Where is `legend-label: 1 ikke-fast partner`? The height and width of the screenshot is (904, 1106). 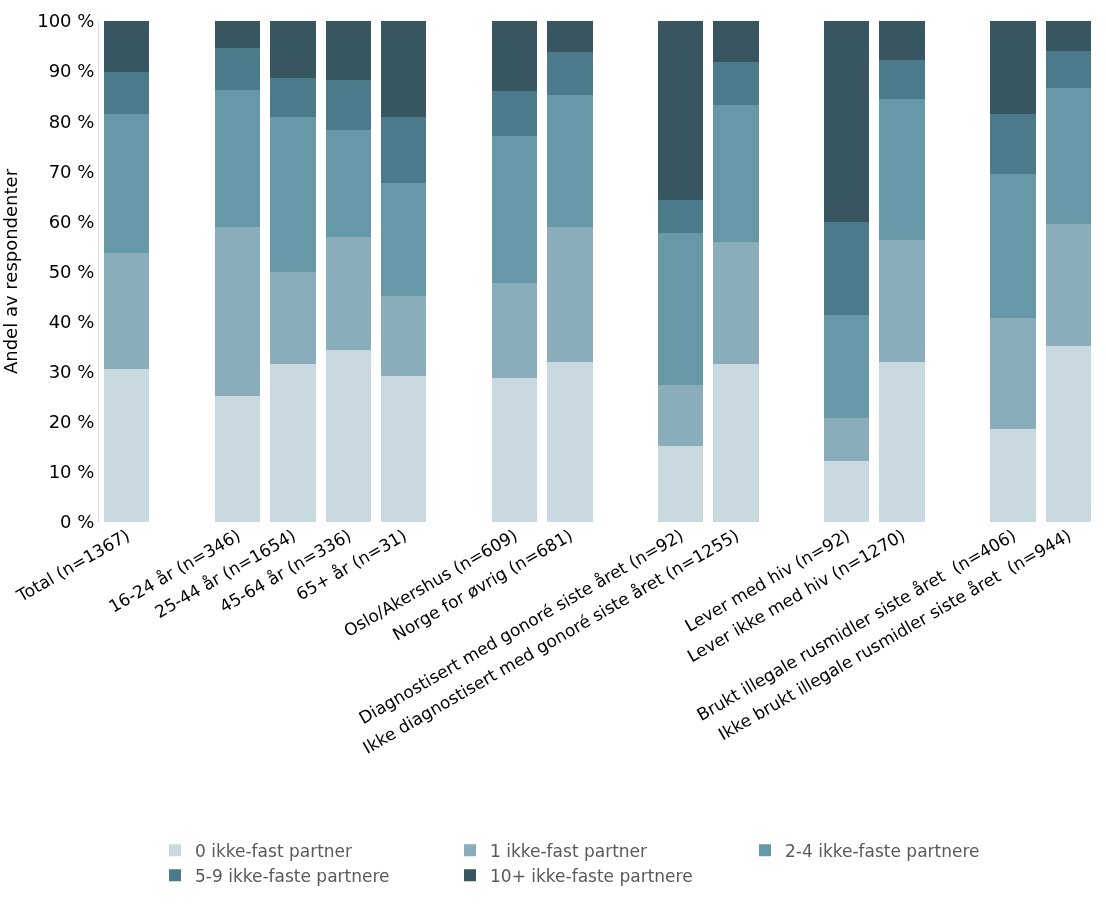
legend-label: 1 ikke-fast partner is located at coordinates (569, 850).